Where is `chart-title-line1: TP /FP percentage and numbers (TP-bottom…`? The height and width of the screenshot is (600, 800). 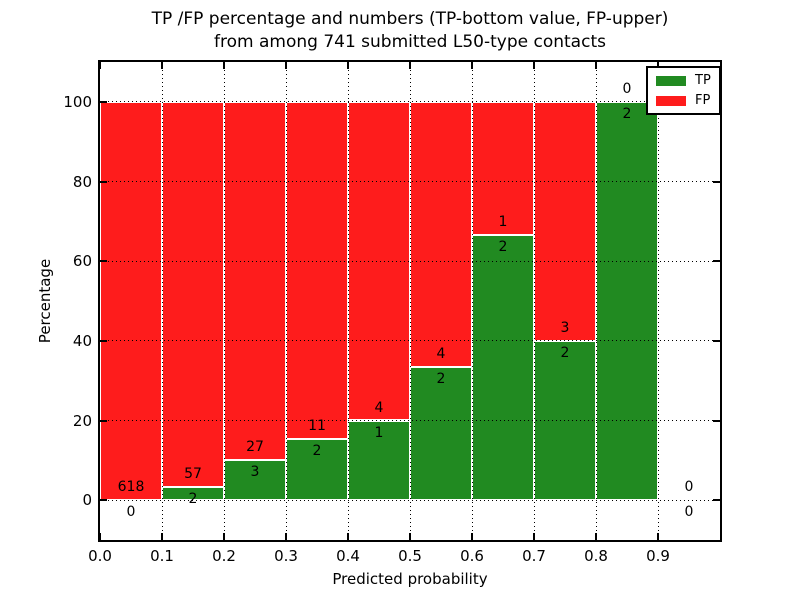 chart-title-line1: TP /FP percentage and numbers (TP-bottom… is located at coordinates (410, 19).